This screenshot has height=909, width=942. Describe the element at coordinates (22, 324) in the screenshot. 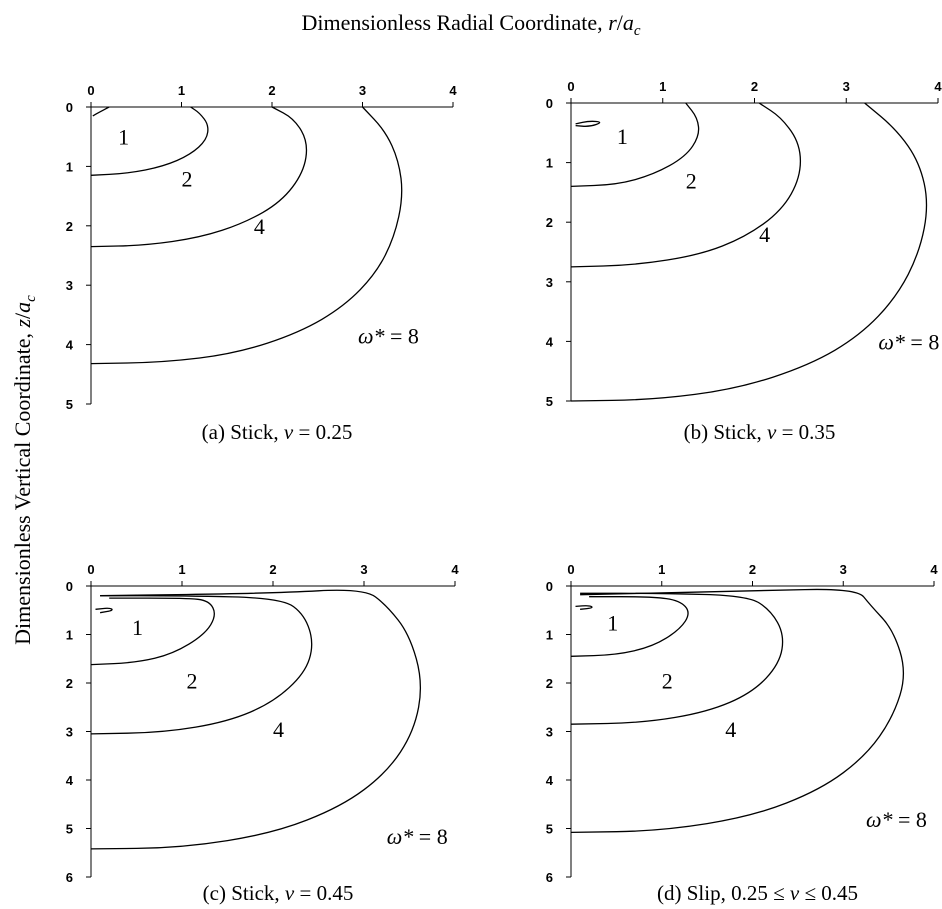

I see `side-axis-title-var: z` at that location.